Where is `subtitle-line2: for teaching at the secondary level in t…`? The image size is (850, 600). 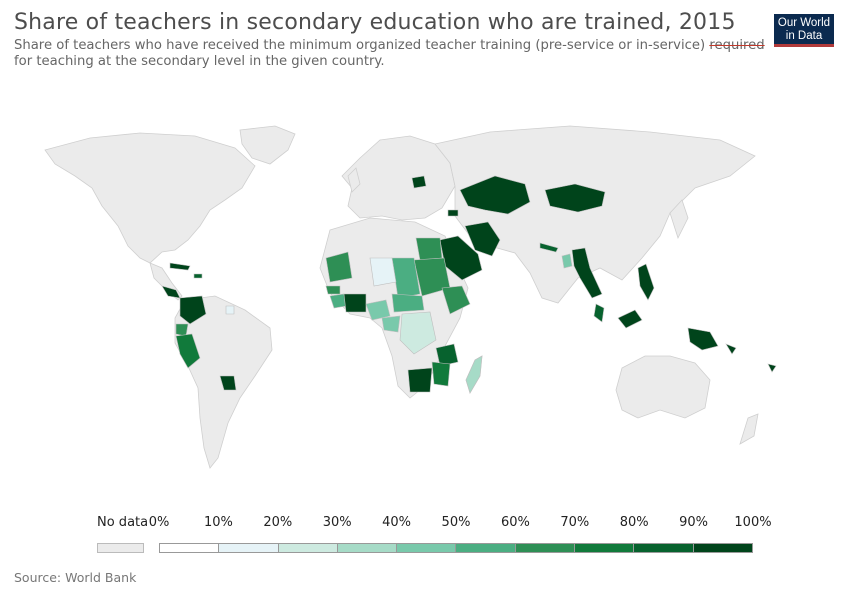
subtitle-line2: for teaching at the secondary level in t… is located at coordinates (199, 61).